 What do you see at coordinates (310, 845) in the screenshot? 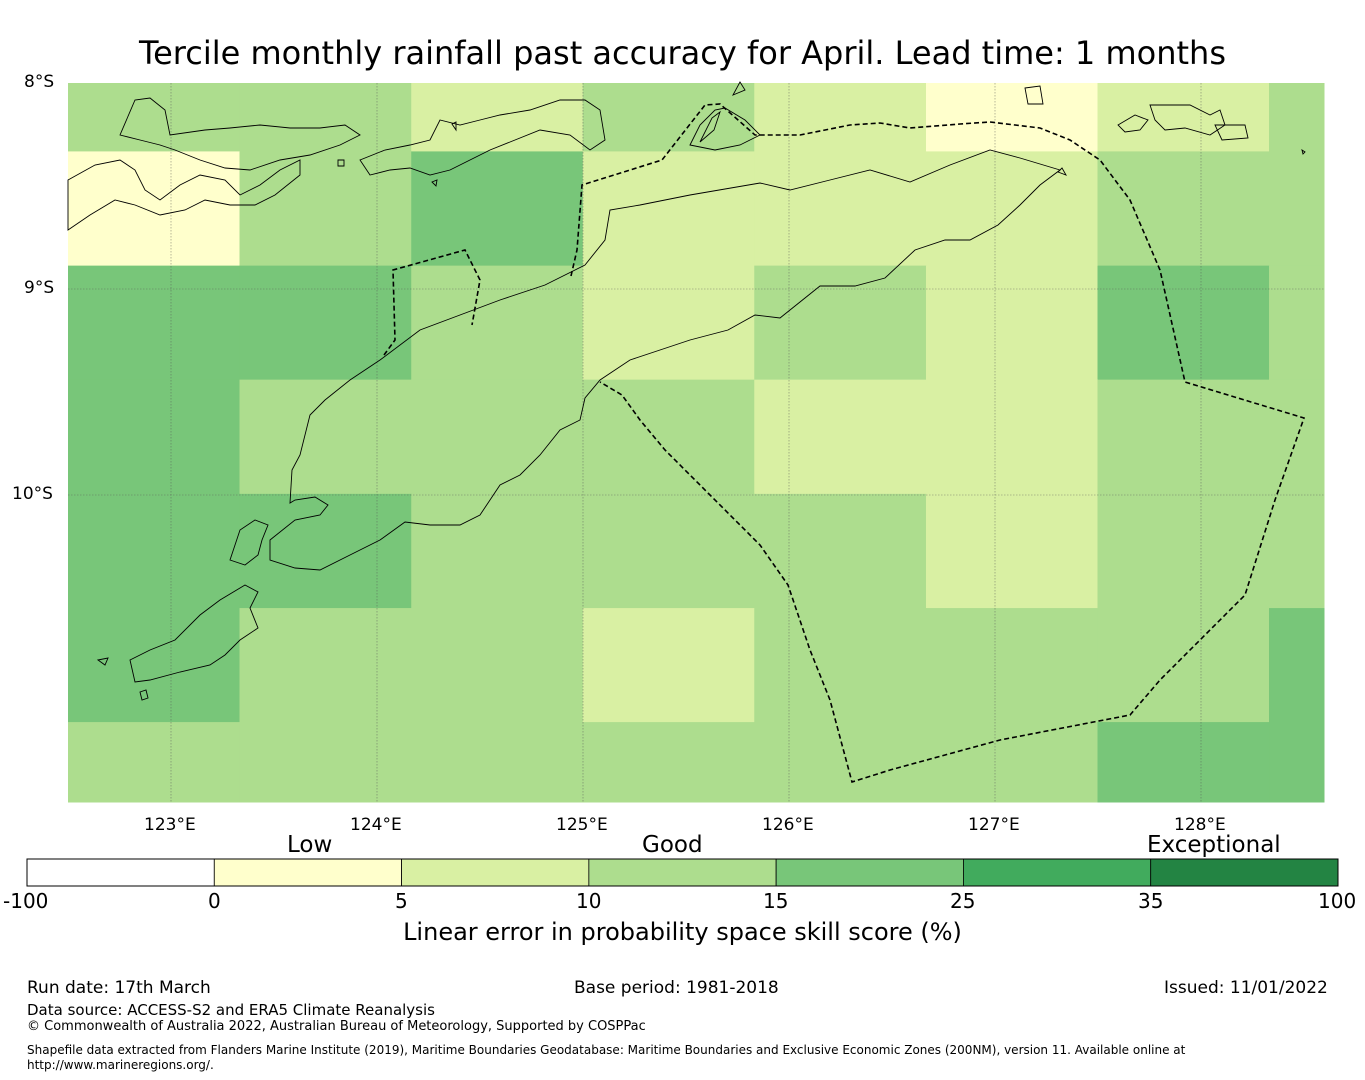
I see `category-low: Low` at bounding box center [310, 845].